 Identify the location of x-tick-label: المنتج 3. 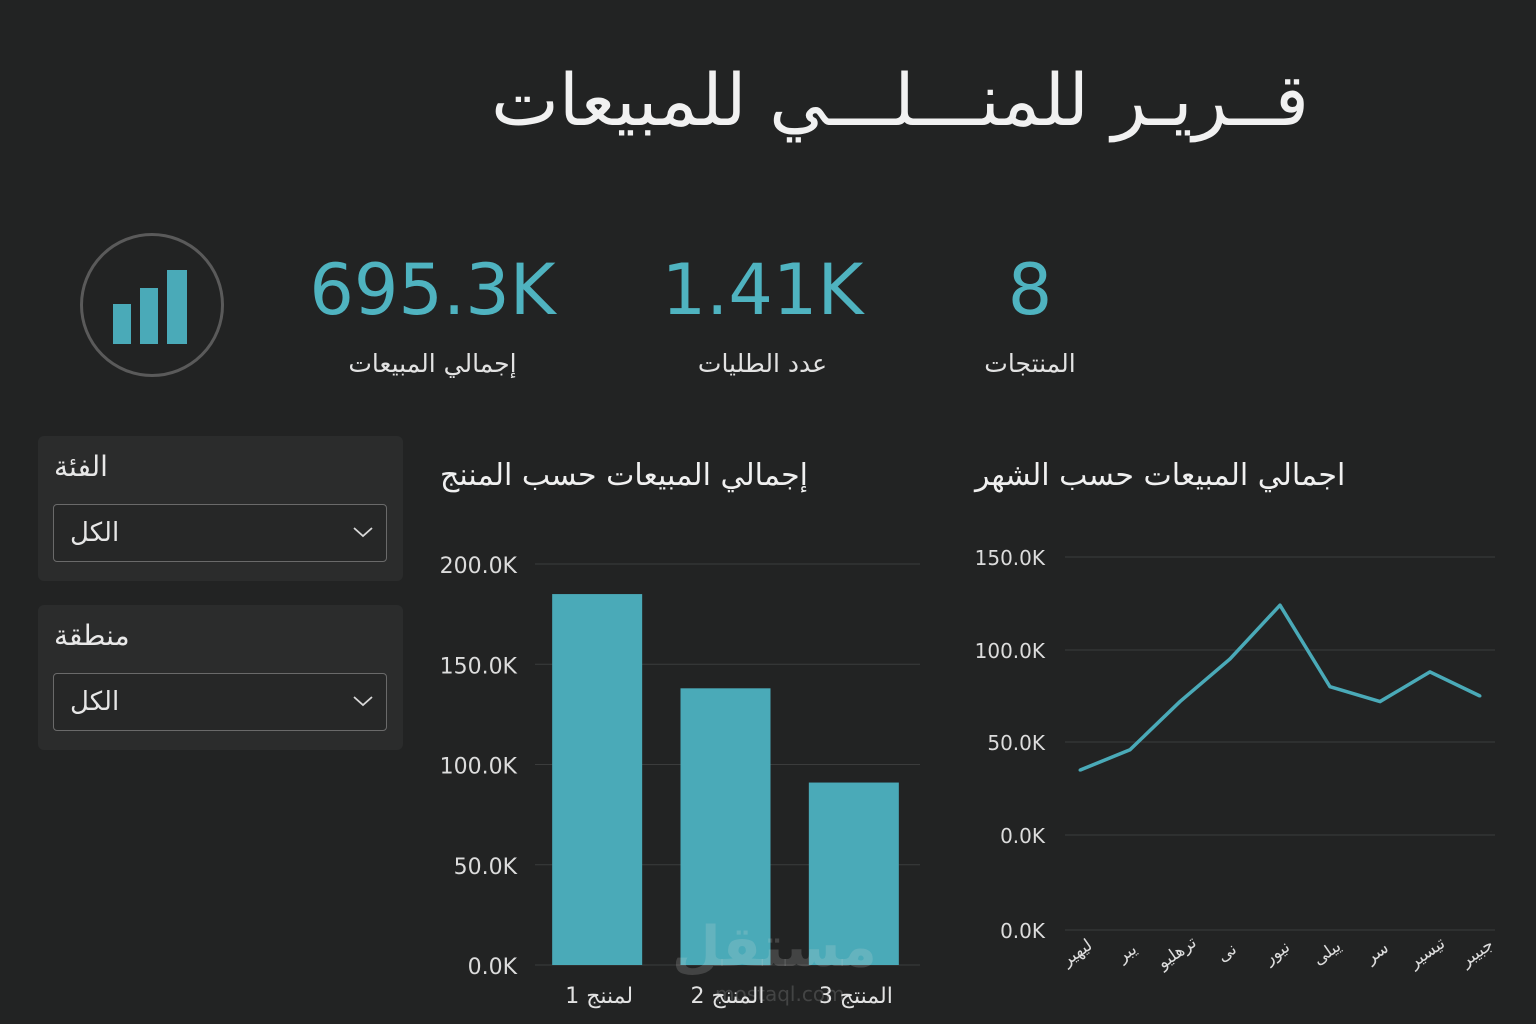
(856, 996).